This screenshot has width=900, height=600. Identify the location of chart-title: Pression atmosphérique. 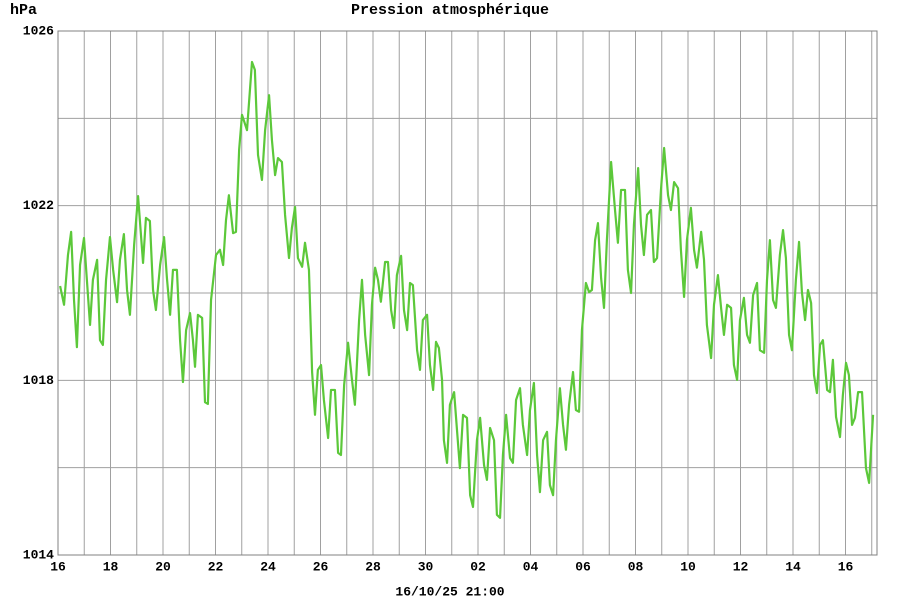
(450, 10).